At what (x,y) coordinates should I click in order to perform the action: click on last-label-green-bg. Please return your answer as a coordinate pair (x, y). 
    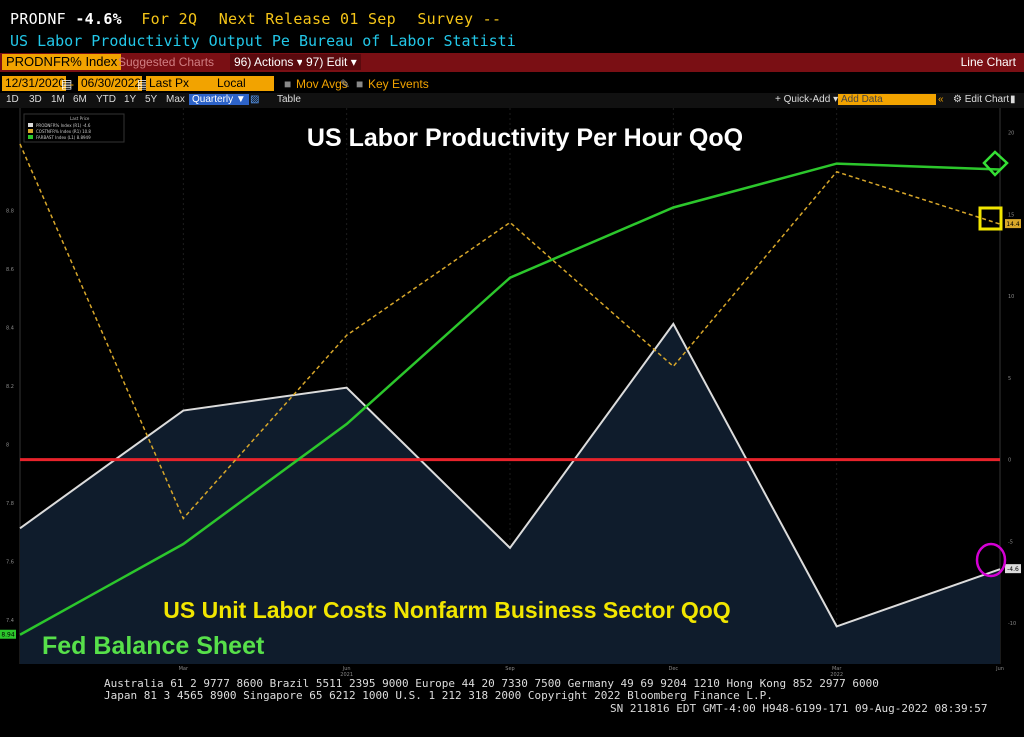
    Looking at the image, I should click on (8, 634).